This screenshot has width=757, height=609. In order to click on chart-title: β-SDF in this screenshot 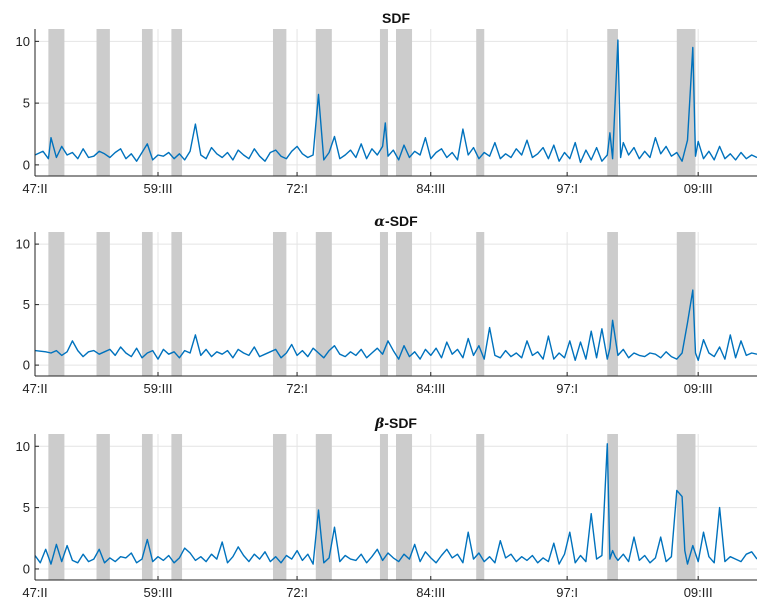, I will do `click(395, 423)`.